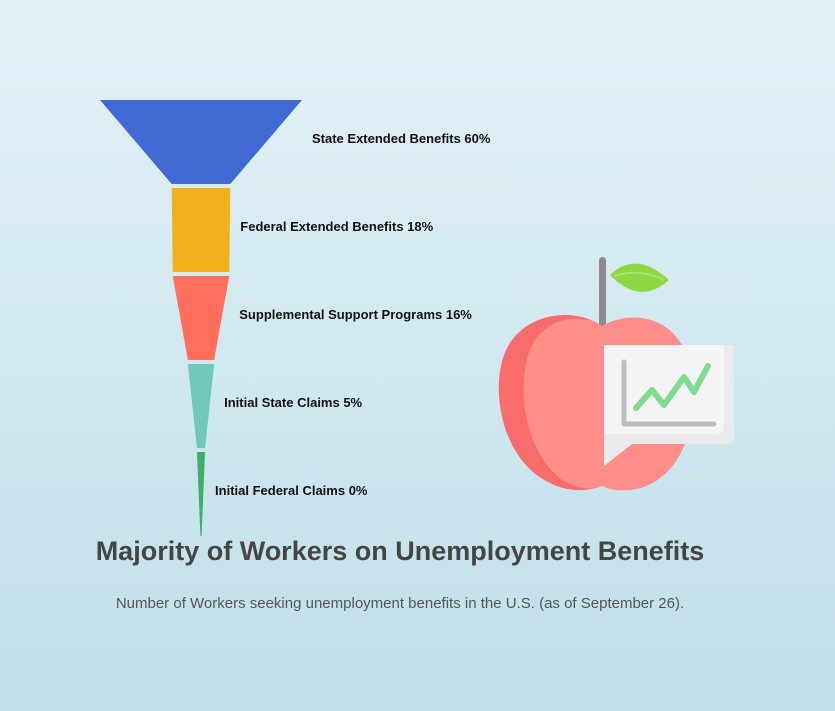  I want to click on funnel-label-3: Supplemental Support Programs 16%, so click(355, 314).